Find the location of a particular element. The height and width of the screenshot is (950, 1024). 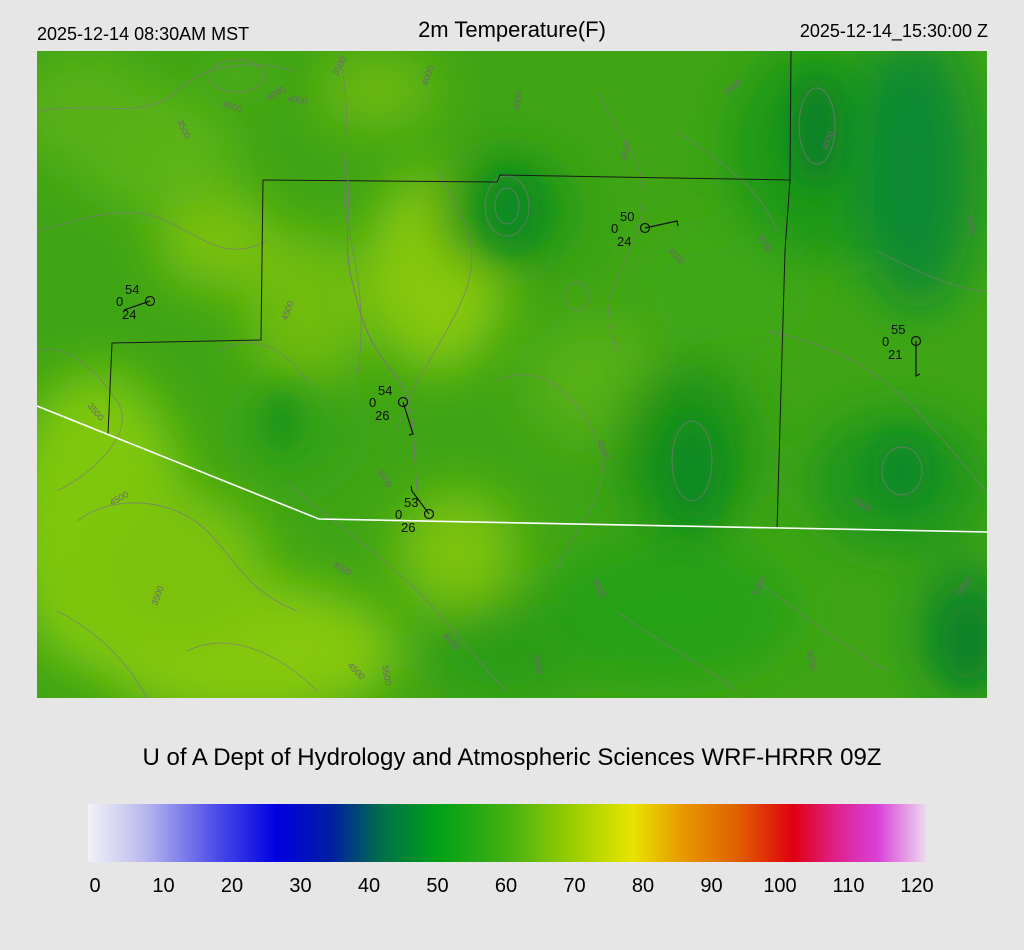

temperature-colorbar is located at coordinates (507, 833).